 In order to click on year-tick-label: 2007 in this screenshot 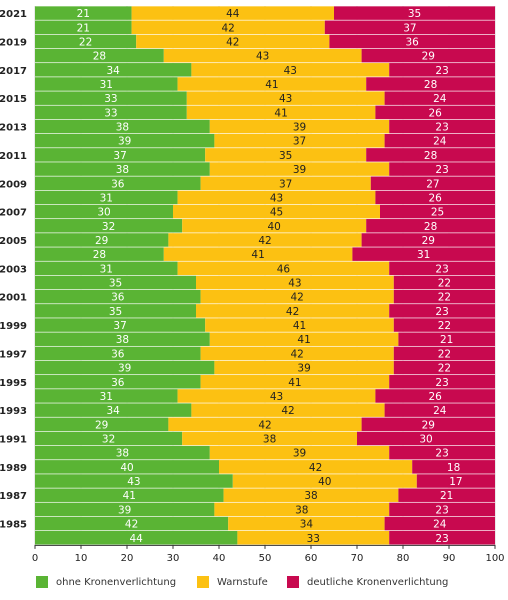, I will do `click(13, 213)`.